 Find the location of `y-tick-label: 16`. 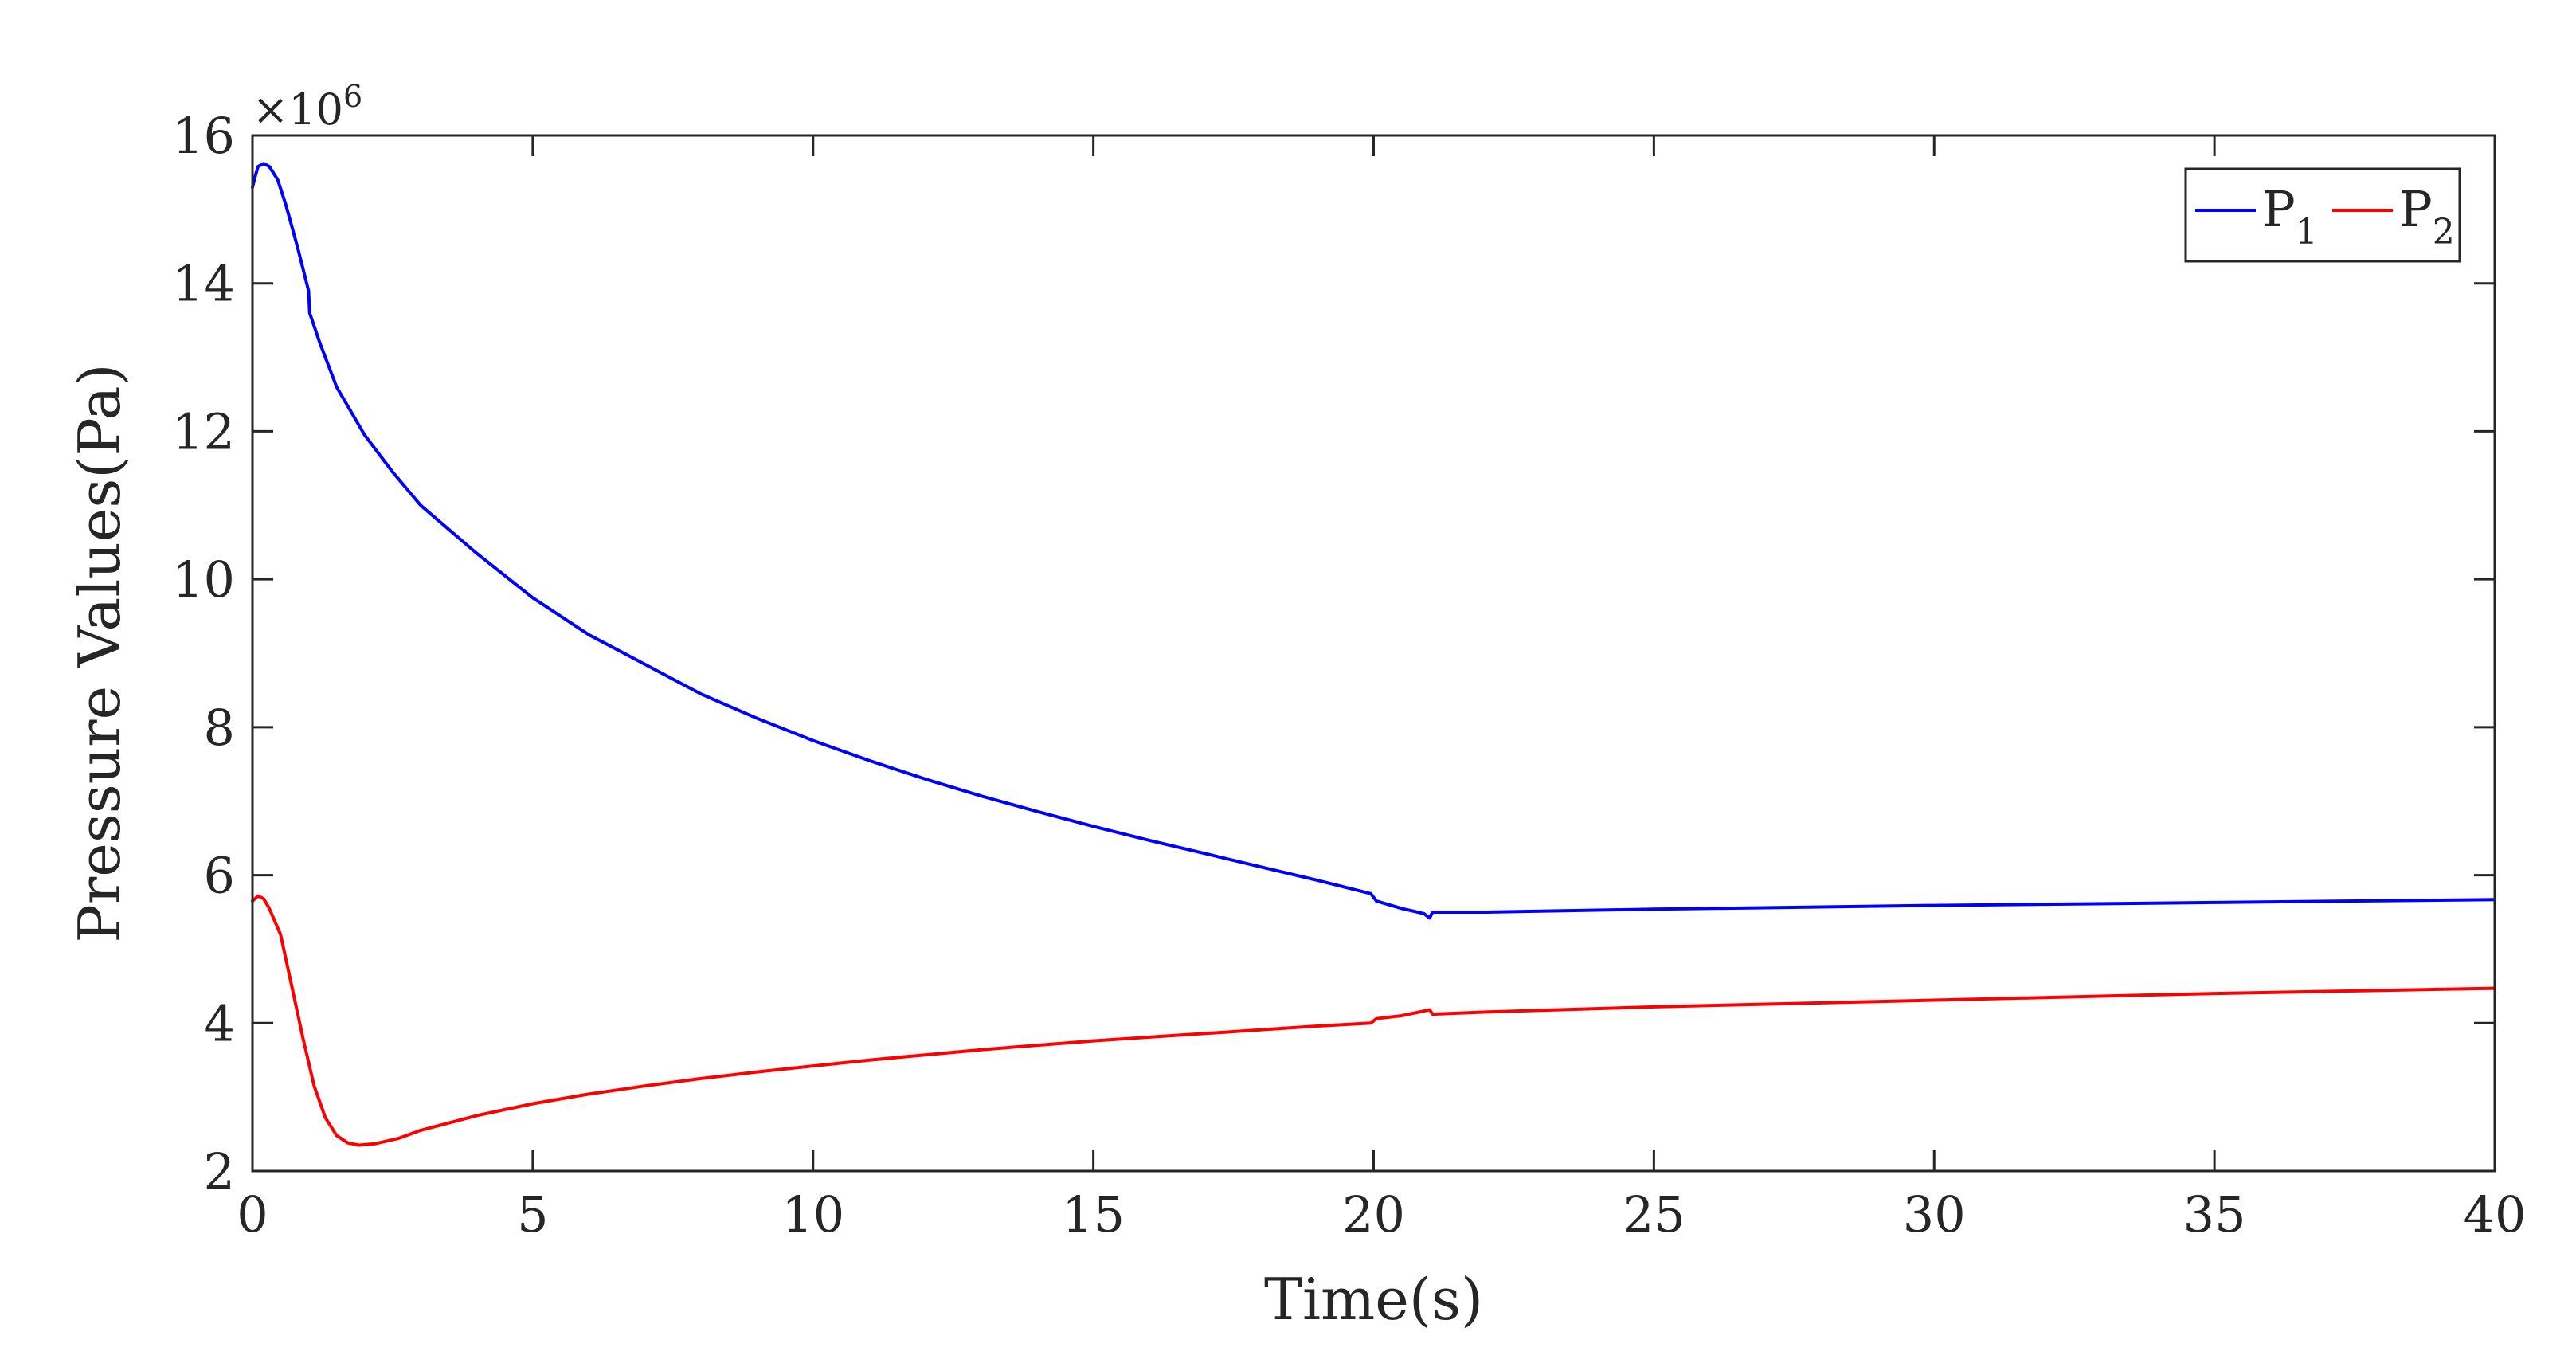

y-tick-label: 16 is located at coordinates (203, 136).